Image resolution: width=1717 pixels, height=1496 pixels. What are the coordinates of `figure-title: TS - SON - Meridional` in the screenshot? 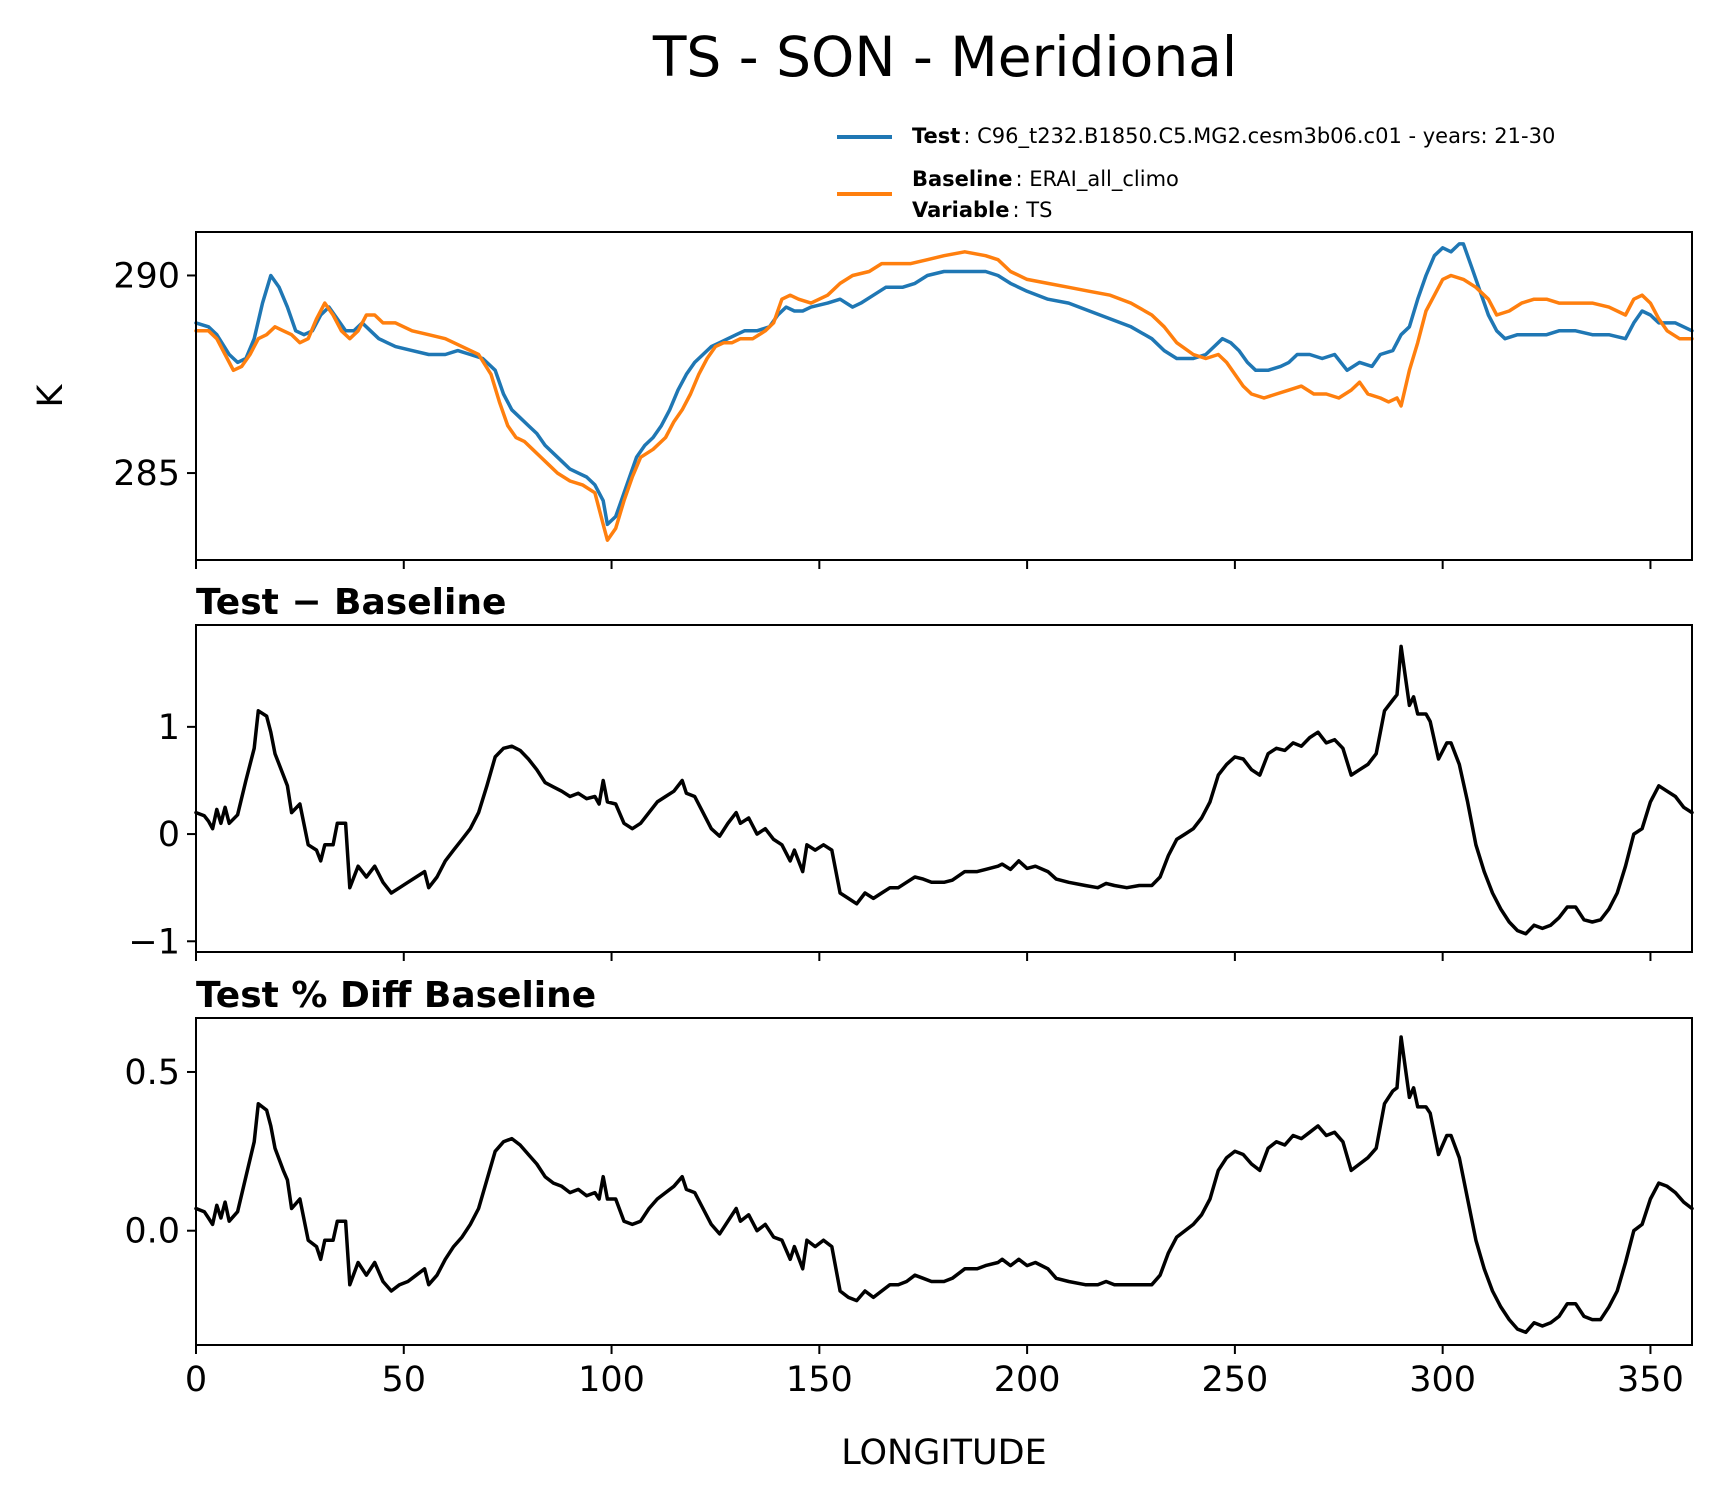 It's located at (944, 57).